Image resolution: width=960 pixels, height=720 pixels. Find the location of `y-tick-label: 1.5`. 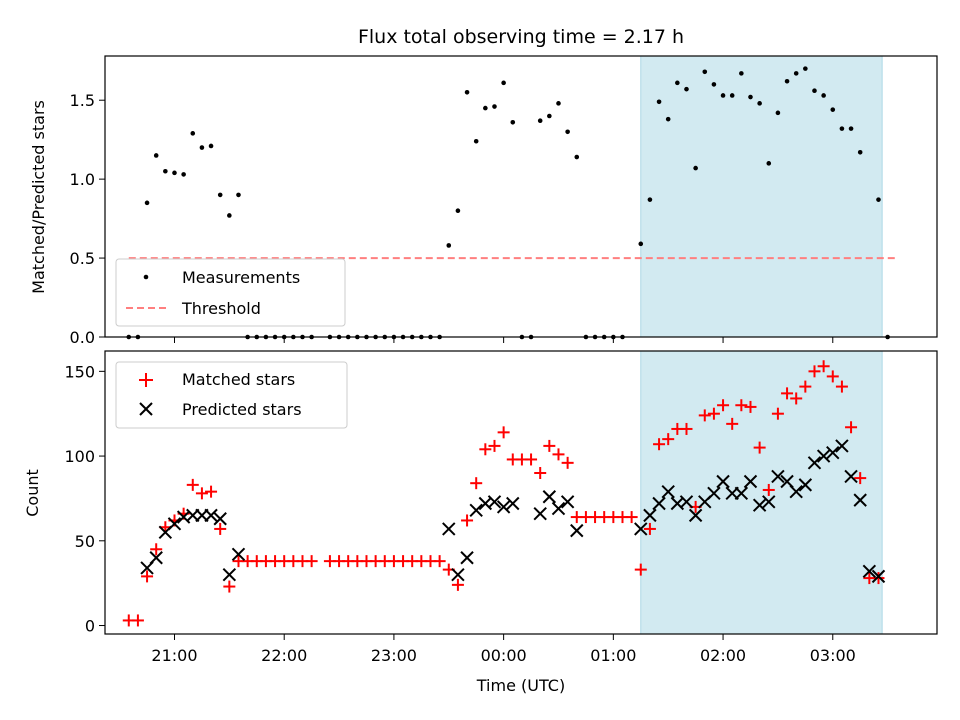

y-tick-label: 1.5 is located at coordinates (82, 100).